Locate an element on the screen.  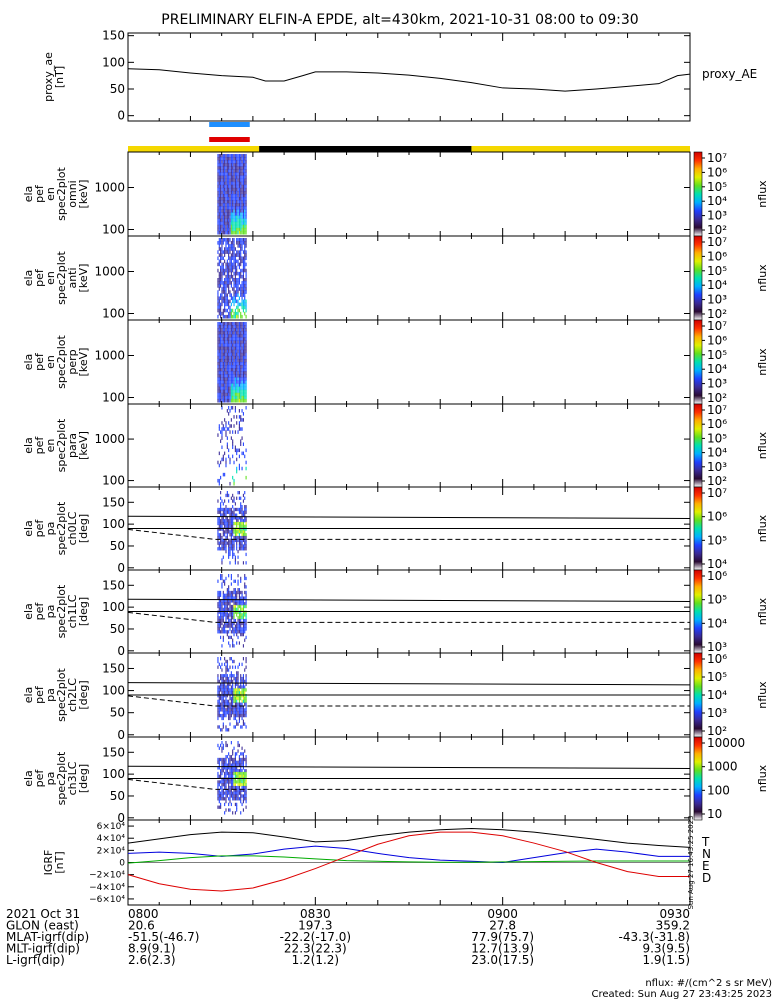
ephemeris-value: 0830 is located at coordinates (315, 914).